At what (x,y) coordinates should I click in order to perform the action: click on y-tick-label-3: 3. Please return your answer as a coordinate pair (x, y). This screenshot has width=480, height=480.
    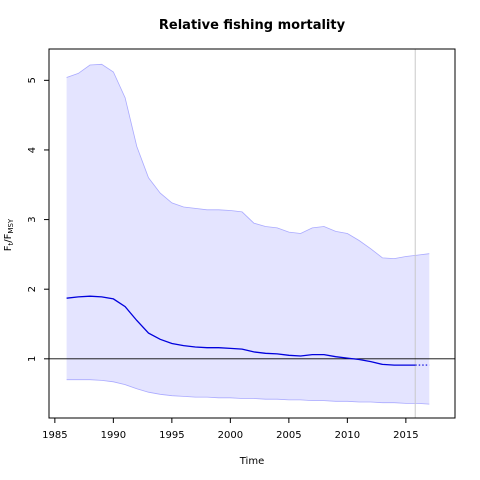
    Looking at the image, I should click on (32, 219).